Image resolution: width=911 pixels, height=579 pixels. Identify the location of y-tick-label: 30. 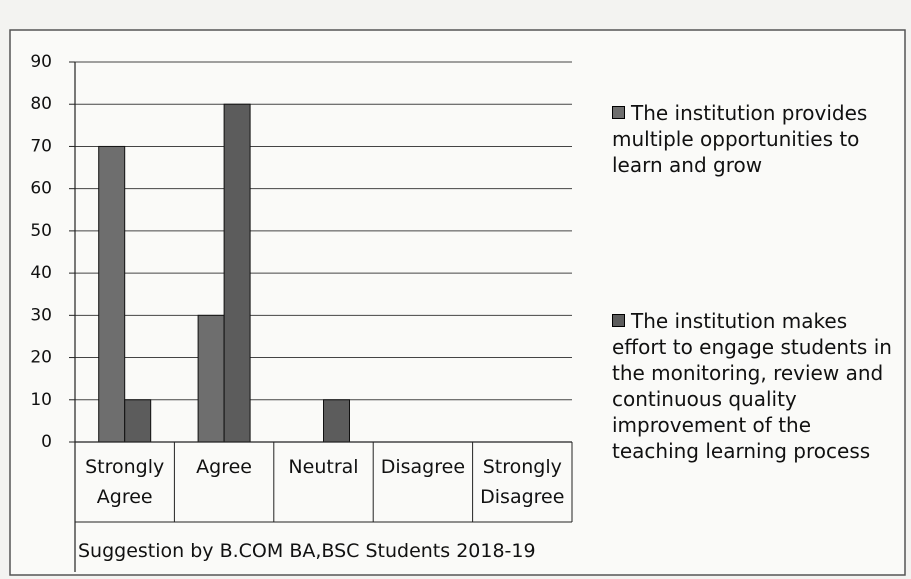
(41, 315).